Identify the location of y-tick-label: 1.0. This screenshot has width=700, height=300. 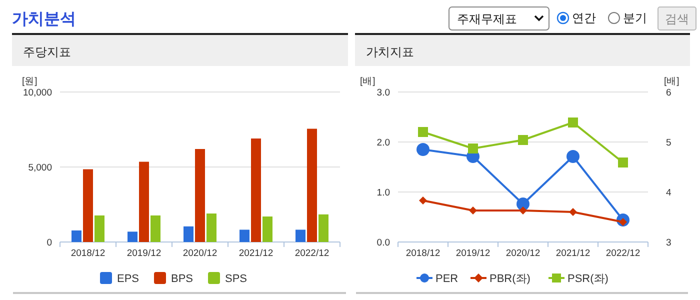
(383, 193).